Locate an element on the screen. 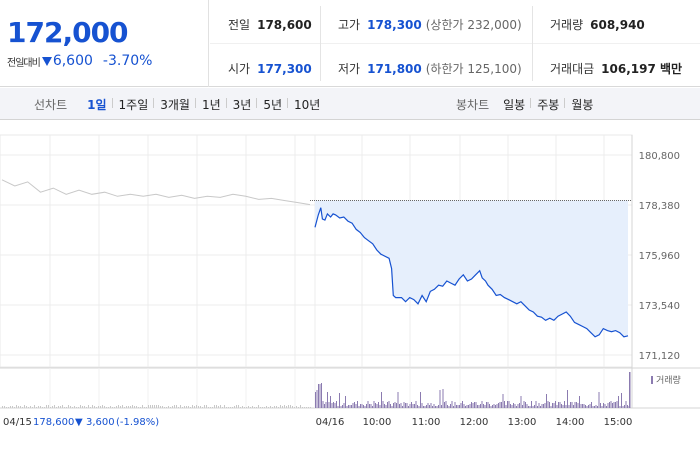 Image resolution: width=700 pixels, height=450 pixels. tab-1w: 1주일 is located at coordinates (133, 104).